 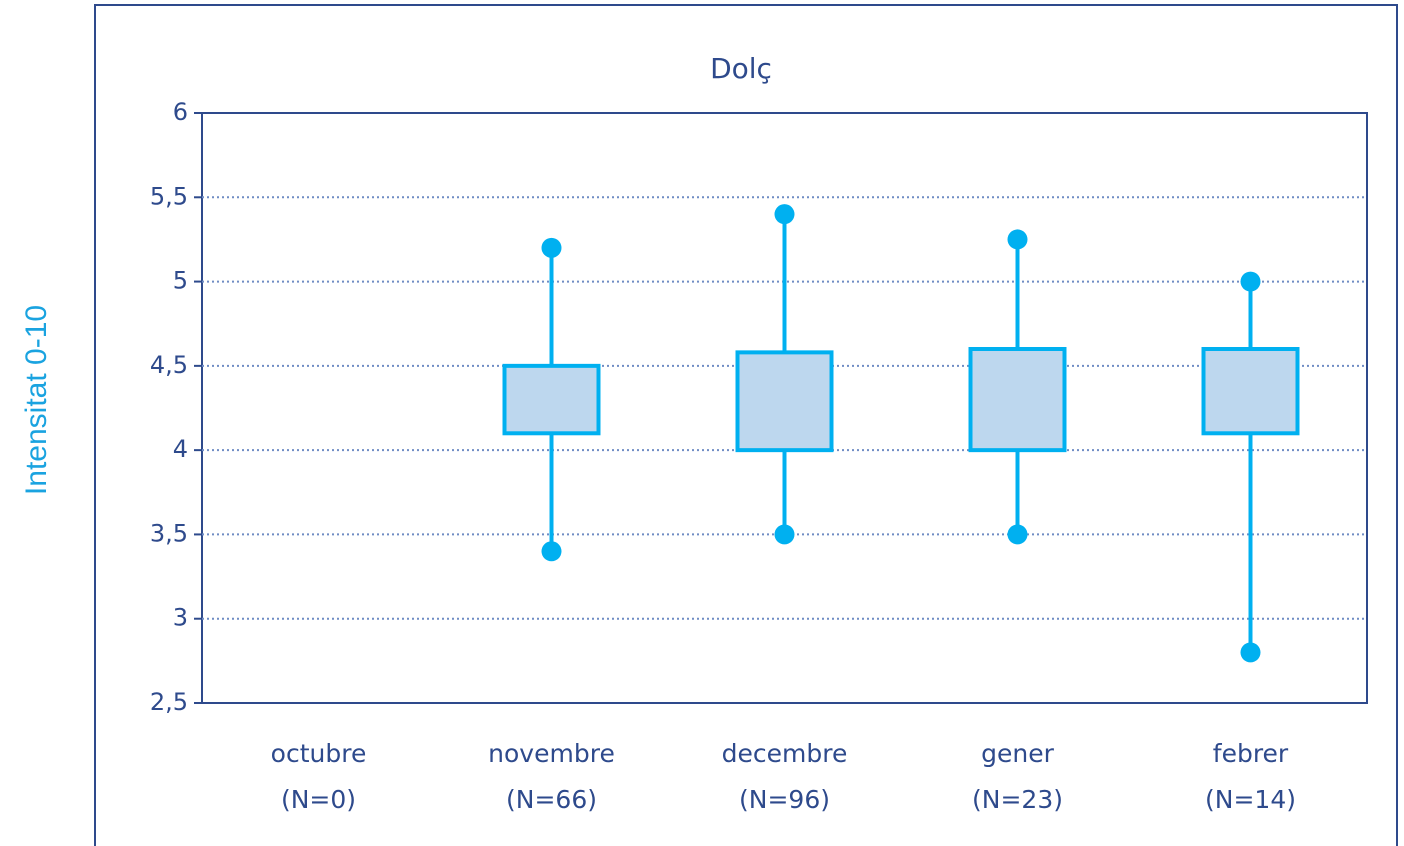 What do you see at coordinates (1251, 753) in the screenshot?
I see `x-tick-label: febrer` at bounding box center [1251, 753].